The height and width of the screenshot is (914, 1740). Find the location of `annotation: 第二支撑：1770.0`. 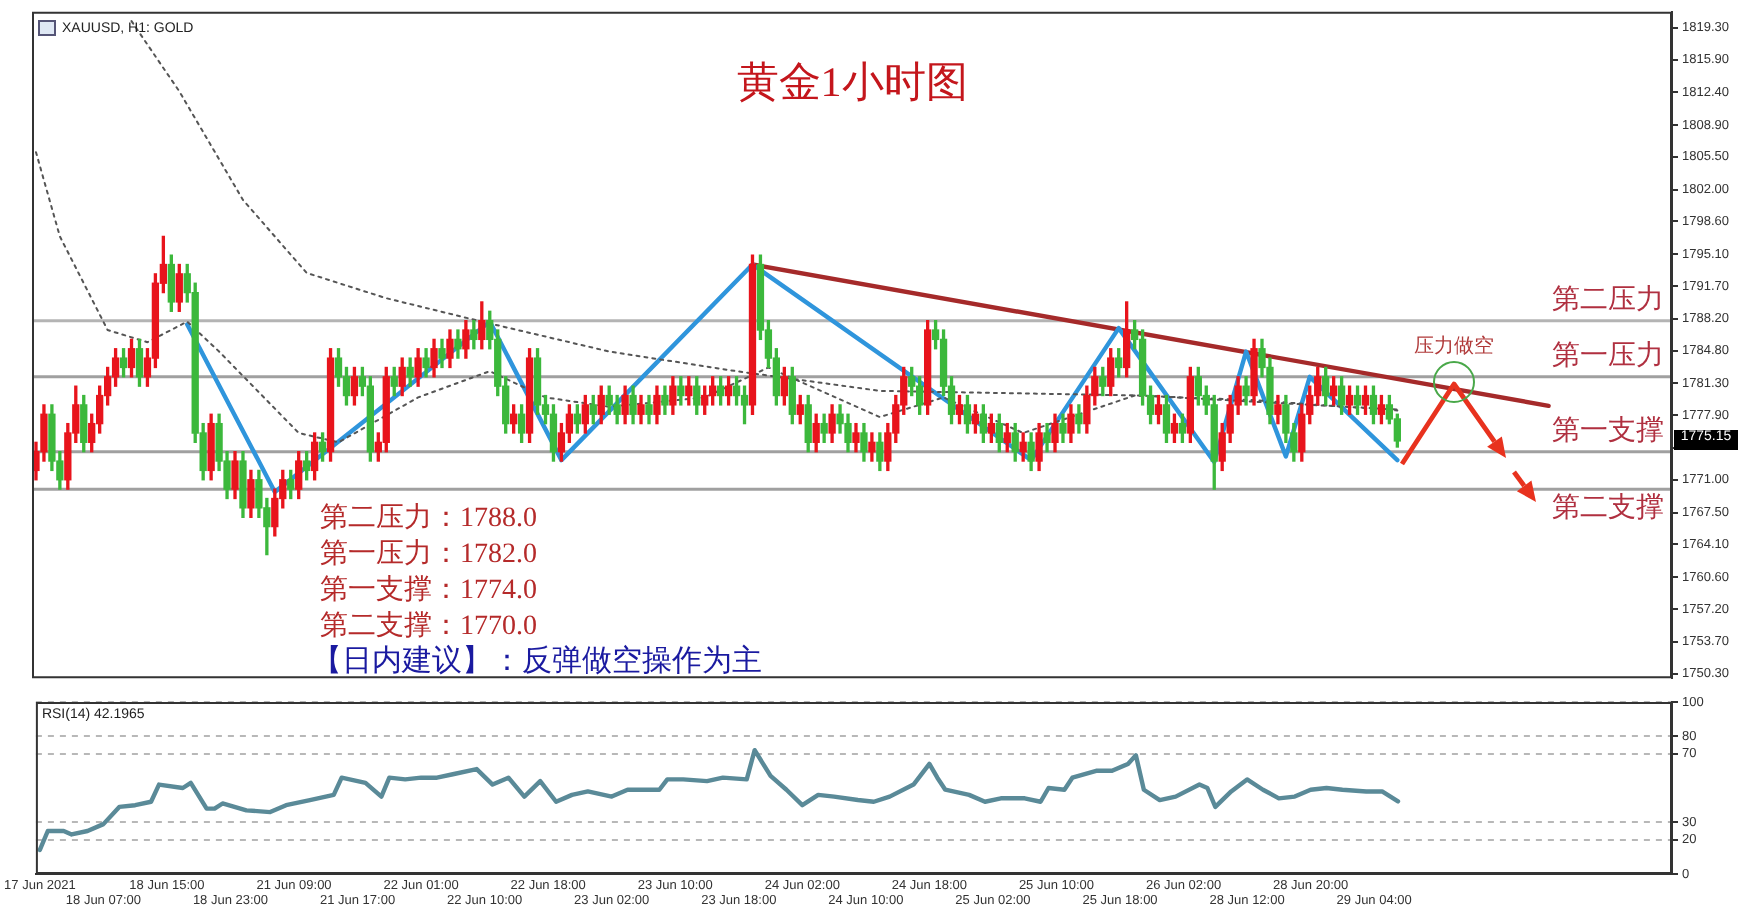

annotation: 第二支撑：1770.0 is located at coordinates (428, 626).